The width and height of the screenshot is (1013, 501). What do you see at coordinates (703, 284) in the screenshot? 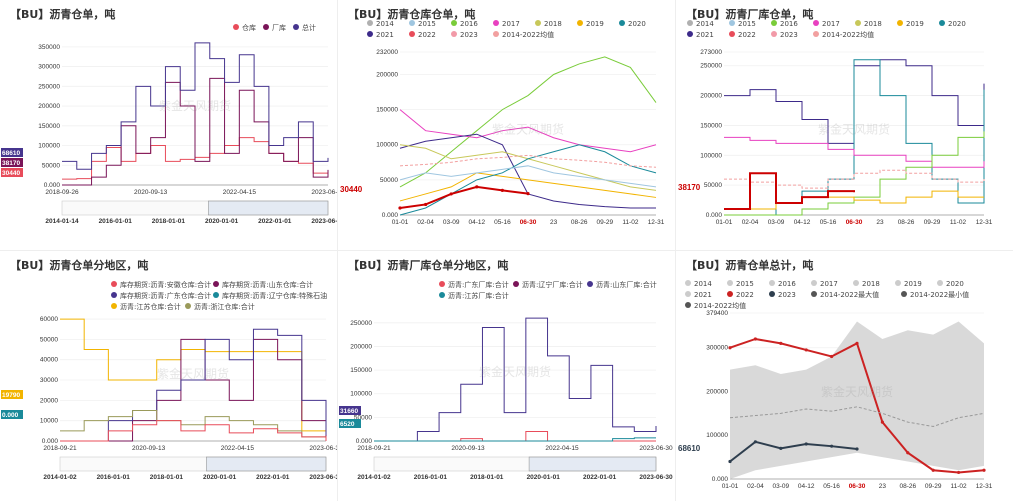
I see `legend-label: 2014` at bounding box center [703, 284].